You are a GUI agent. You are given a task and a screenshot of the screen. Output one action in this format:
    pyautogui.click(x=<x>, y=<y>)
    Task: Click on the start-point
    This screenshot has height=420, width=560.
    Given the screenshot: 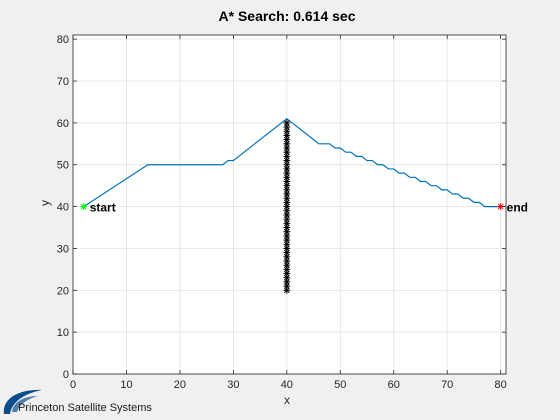 What is the action you would take?
    pyautogui.click(x=84, y=206)
    